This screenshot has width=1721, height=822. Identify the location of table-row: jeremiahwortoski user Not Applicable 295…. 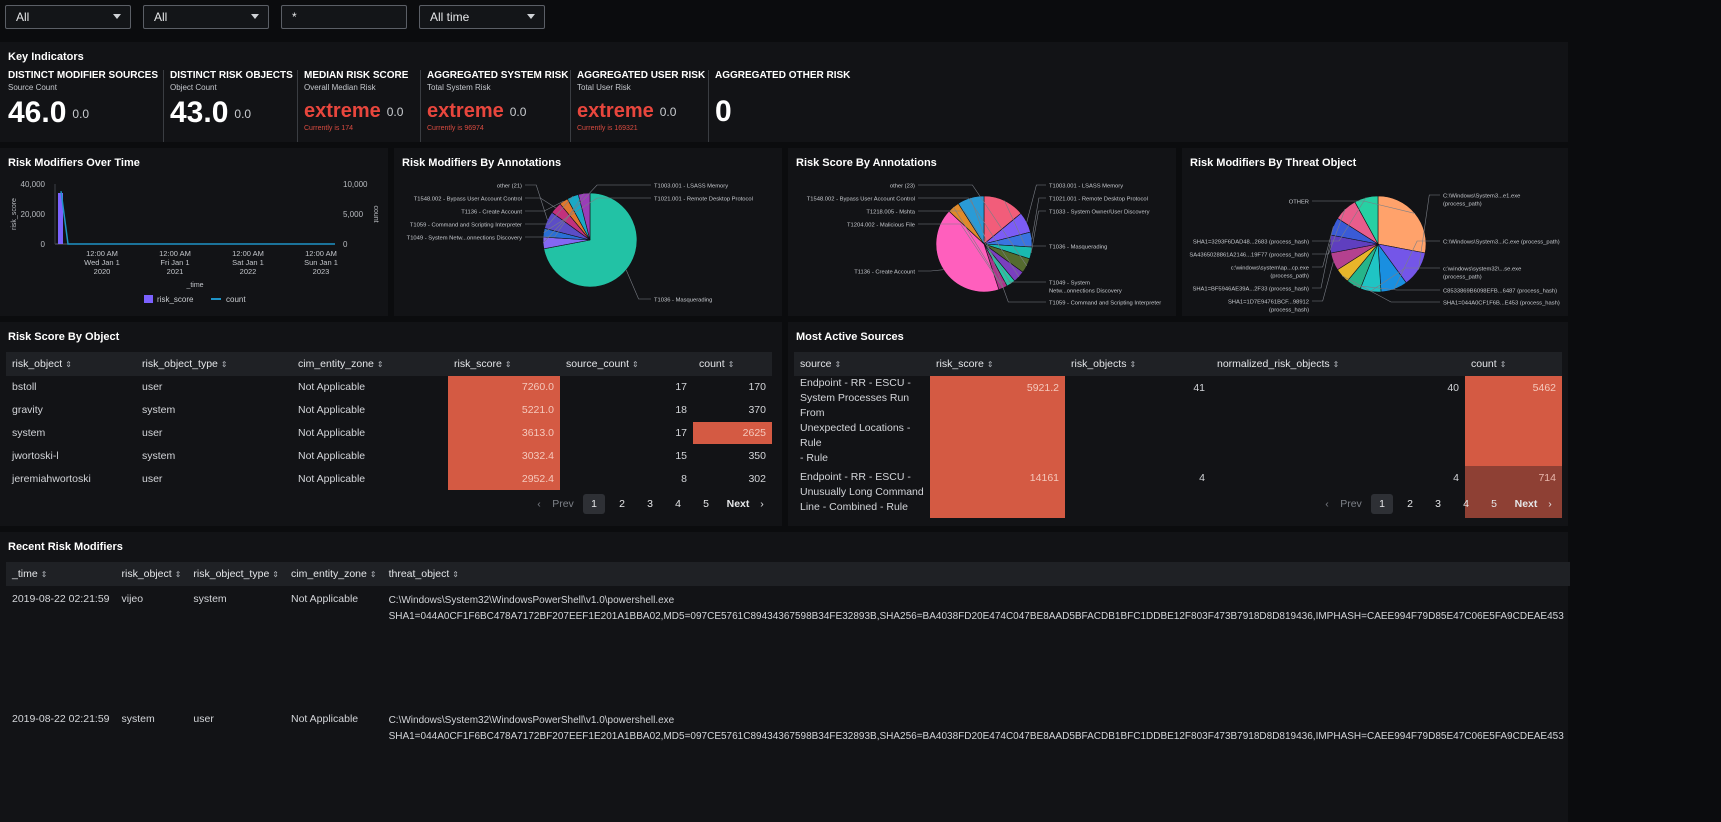
(389, 478).